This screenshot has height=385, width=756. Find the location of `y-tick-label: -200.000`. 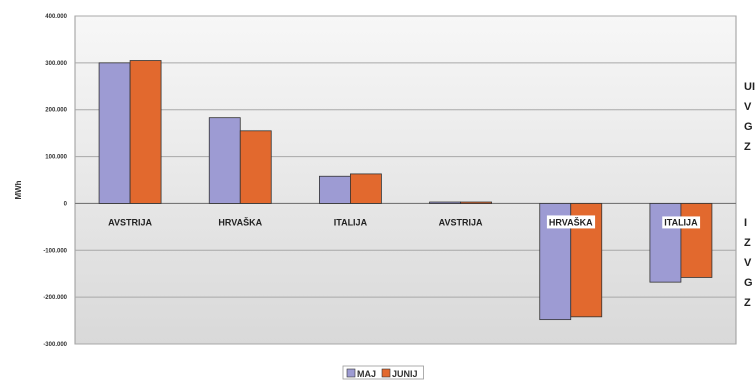

y-tick-label: -200.000 is located at coordinates (55, 298).